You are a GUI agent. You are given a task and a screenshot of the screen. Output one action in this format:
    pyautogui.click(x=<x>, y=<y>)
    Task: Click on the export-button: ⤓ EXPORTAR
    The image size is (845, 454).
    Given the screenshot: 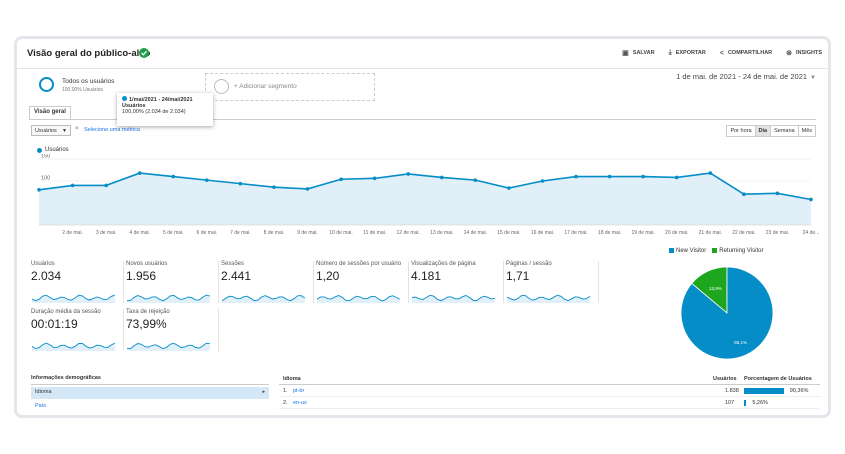 What is the action you would take?
    pyautogui.click(x=687, y=52)
    